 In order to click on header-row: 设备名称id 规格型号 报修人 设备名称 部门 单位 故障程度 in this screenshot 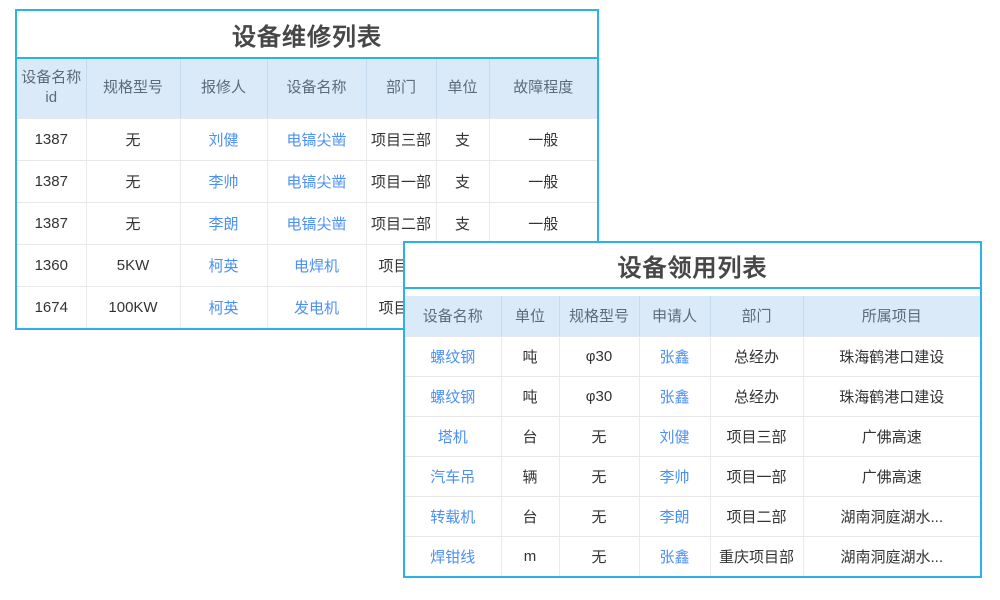, I will do `click(307, 89)`.